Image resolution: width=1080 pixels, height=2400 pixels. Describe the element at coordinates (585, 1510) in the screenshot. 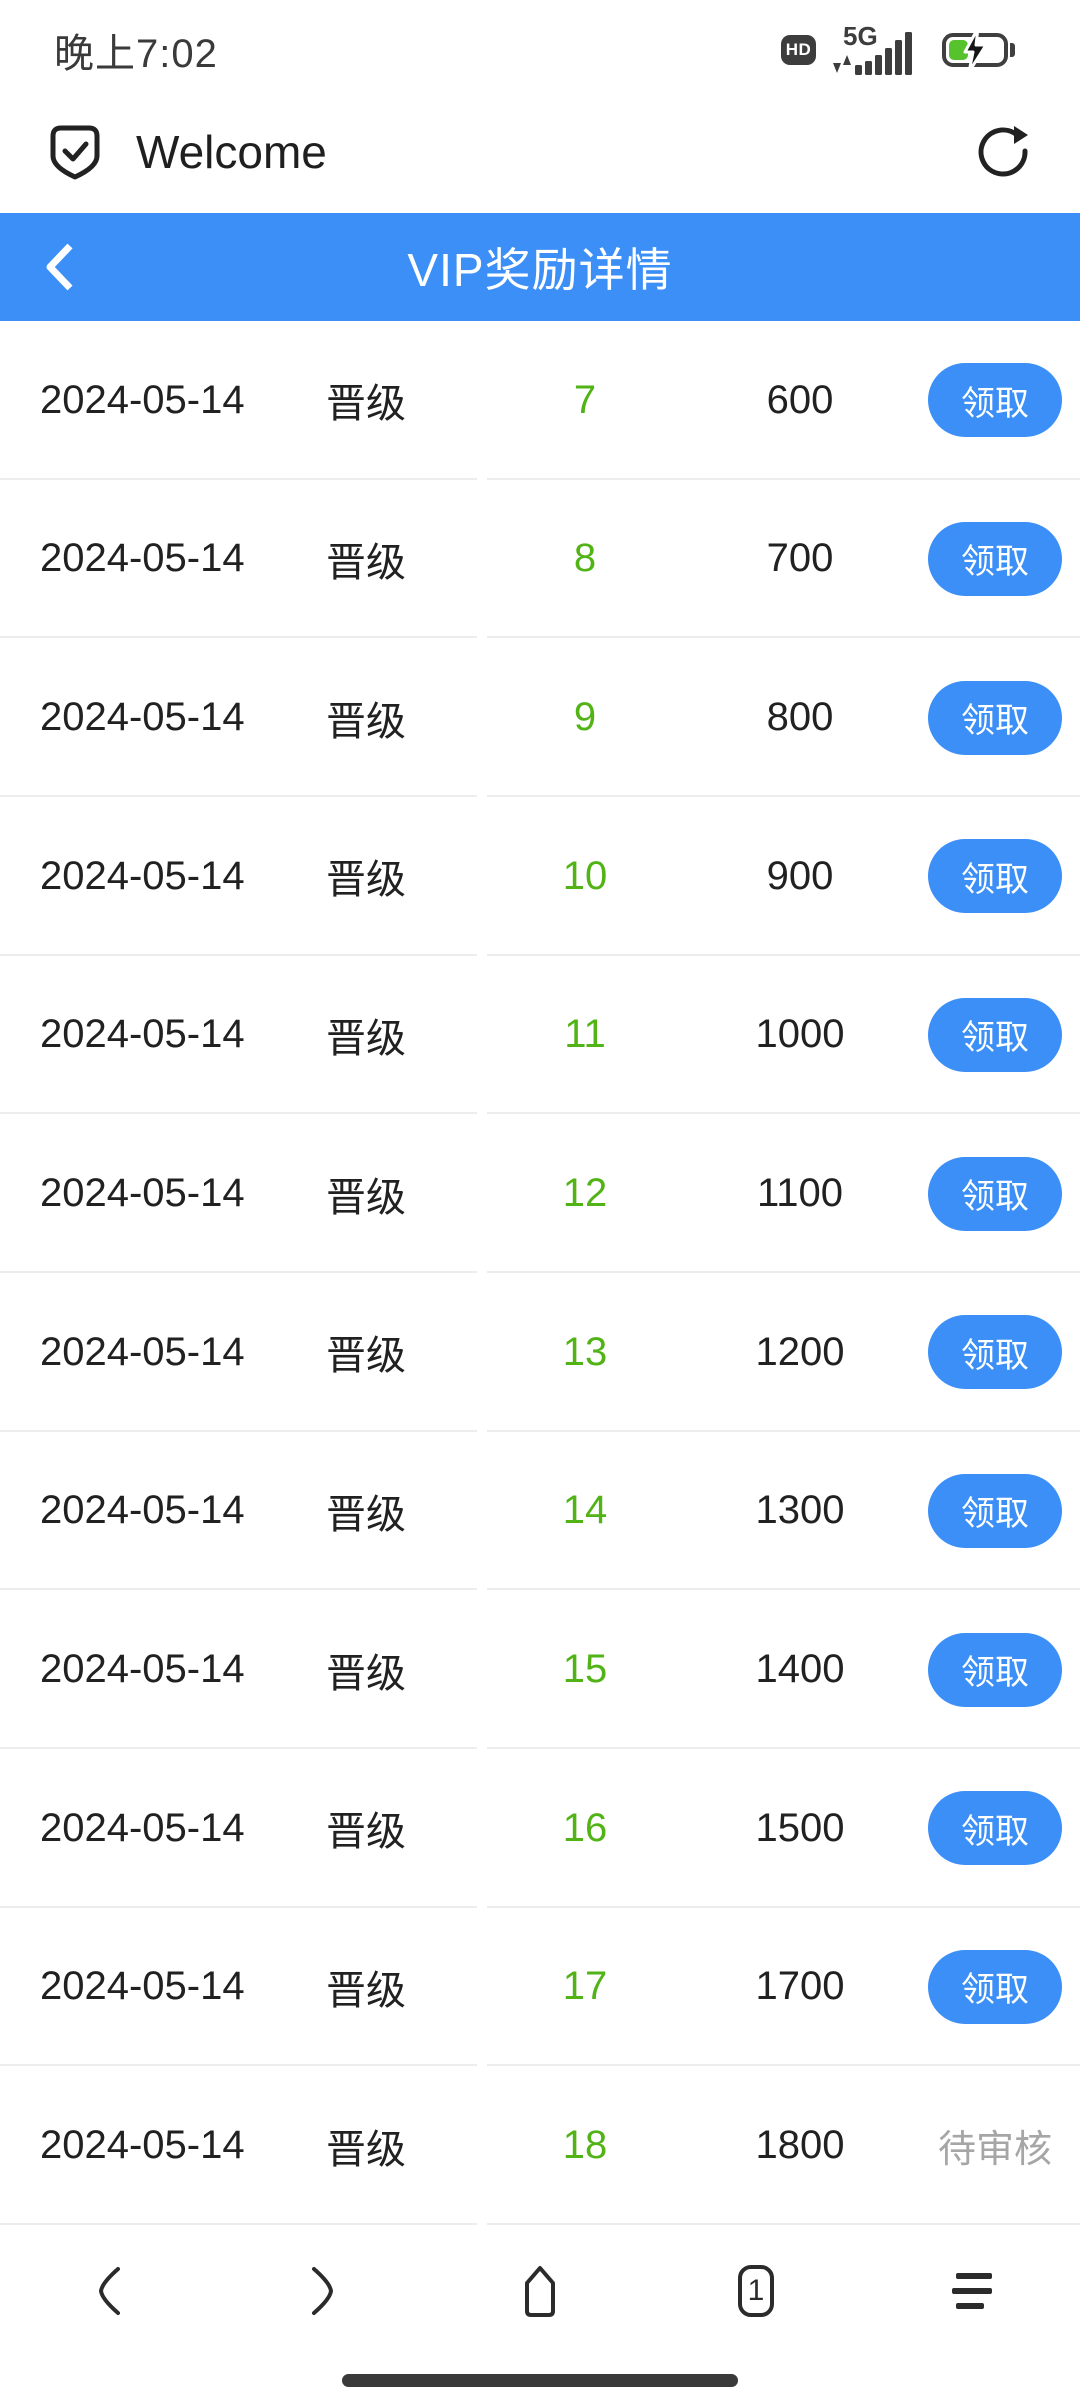

I see `row-level: 14` at that location.